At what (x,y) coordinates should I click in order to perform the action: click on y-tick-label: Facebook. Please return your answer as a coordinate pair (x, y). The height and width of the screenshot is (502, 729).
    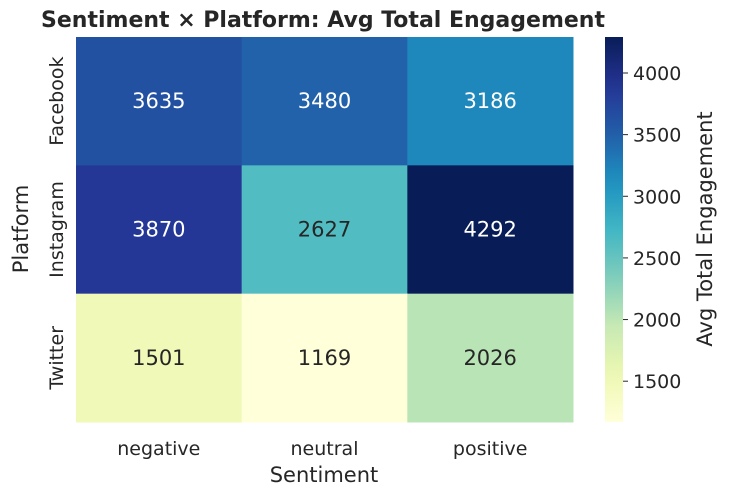
    Looking at the image, I should click on (57, 101).